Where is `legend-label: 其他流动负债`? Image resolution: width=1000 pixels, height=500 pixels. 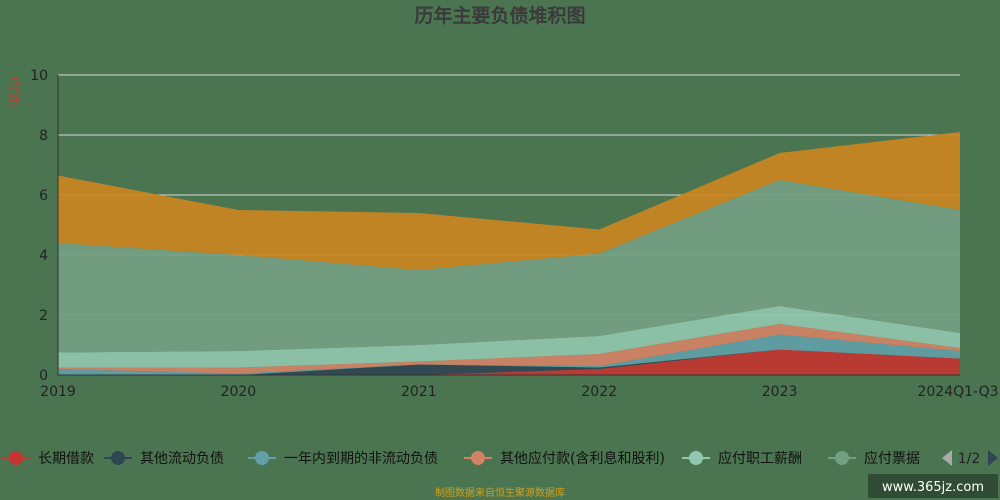
legend-label: 其他流动负债 is located at coordinates (182, 459).